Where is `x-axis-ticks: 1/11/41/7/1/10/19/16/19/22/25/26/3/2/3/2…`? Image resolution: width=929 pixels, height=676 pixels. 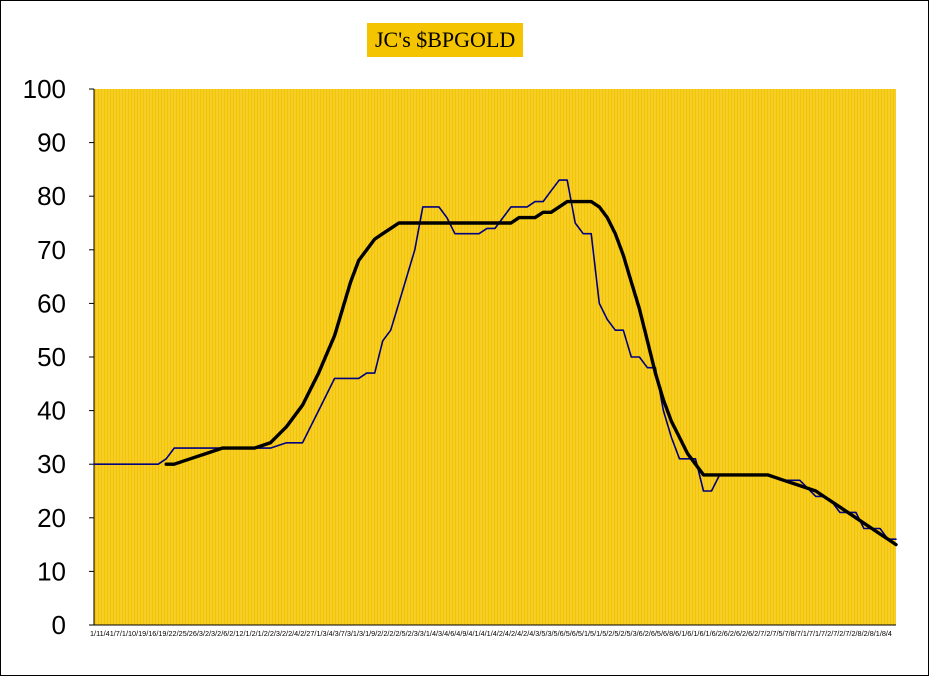
x-axis-ticks: 1/11/41/7/1/10/19/16/19/22/25/26/3/2/3/2… is located at coordinates (491, 634).